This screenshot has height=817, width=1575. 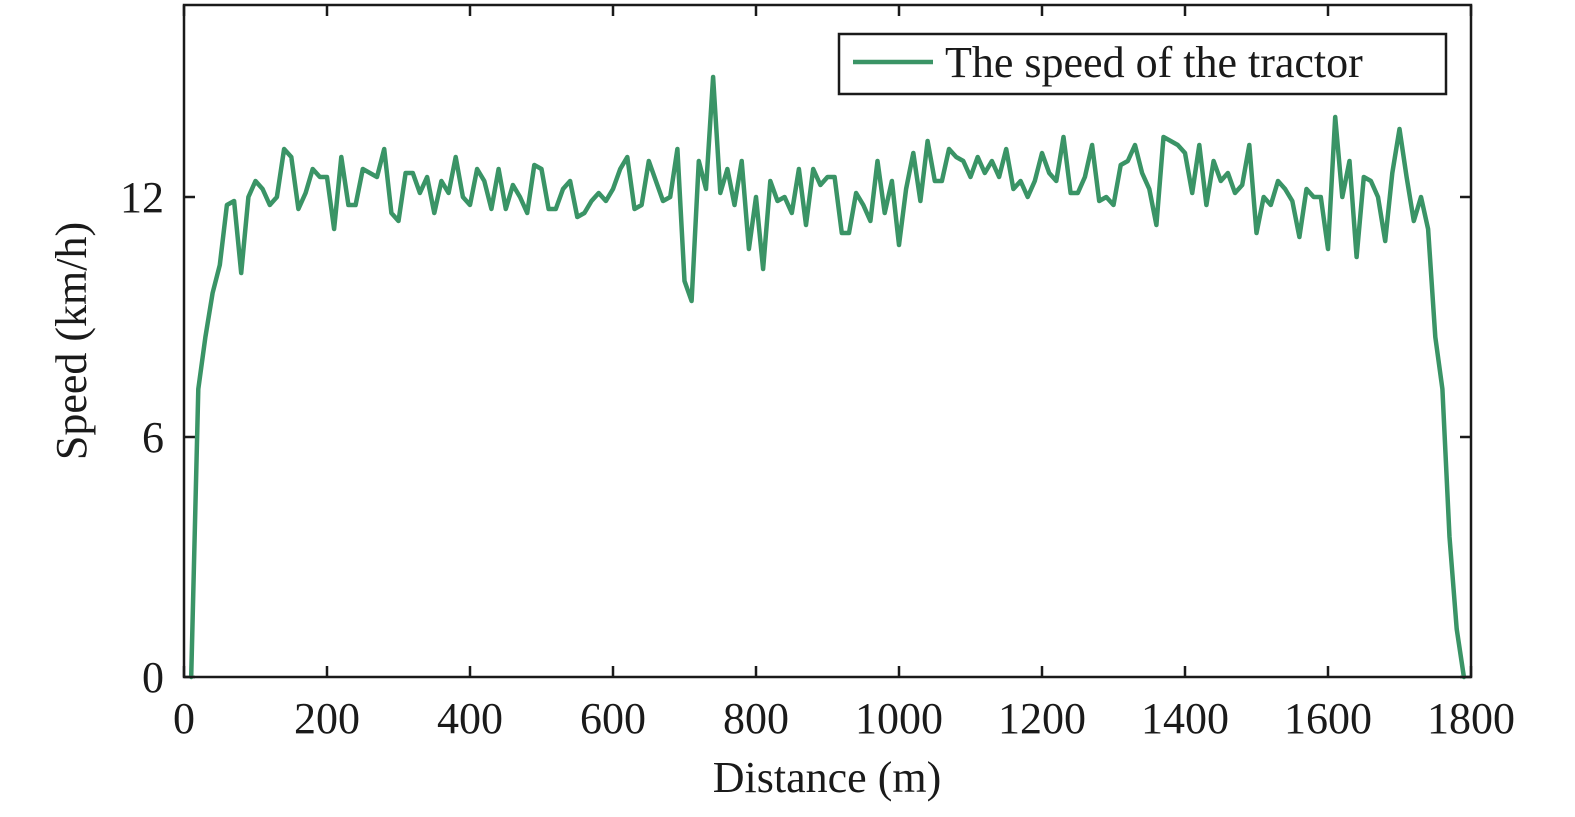 What do you see at coordinates (153, 437) in the screenshot?
I see `y-tick-label: 6` at bounding box center [153, 437].